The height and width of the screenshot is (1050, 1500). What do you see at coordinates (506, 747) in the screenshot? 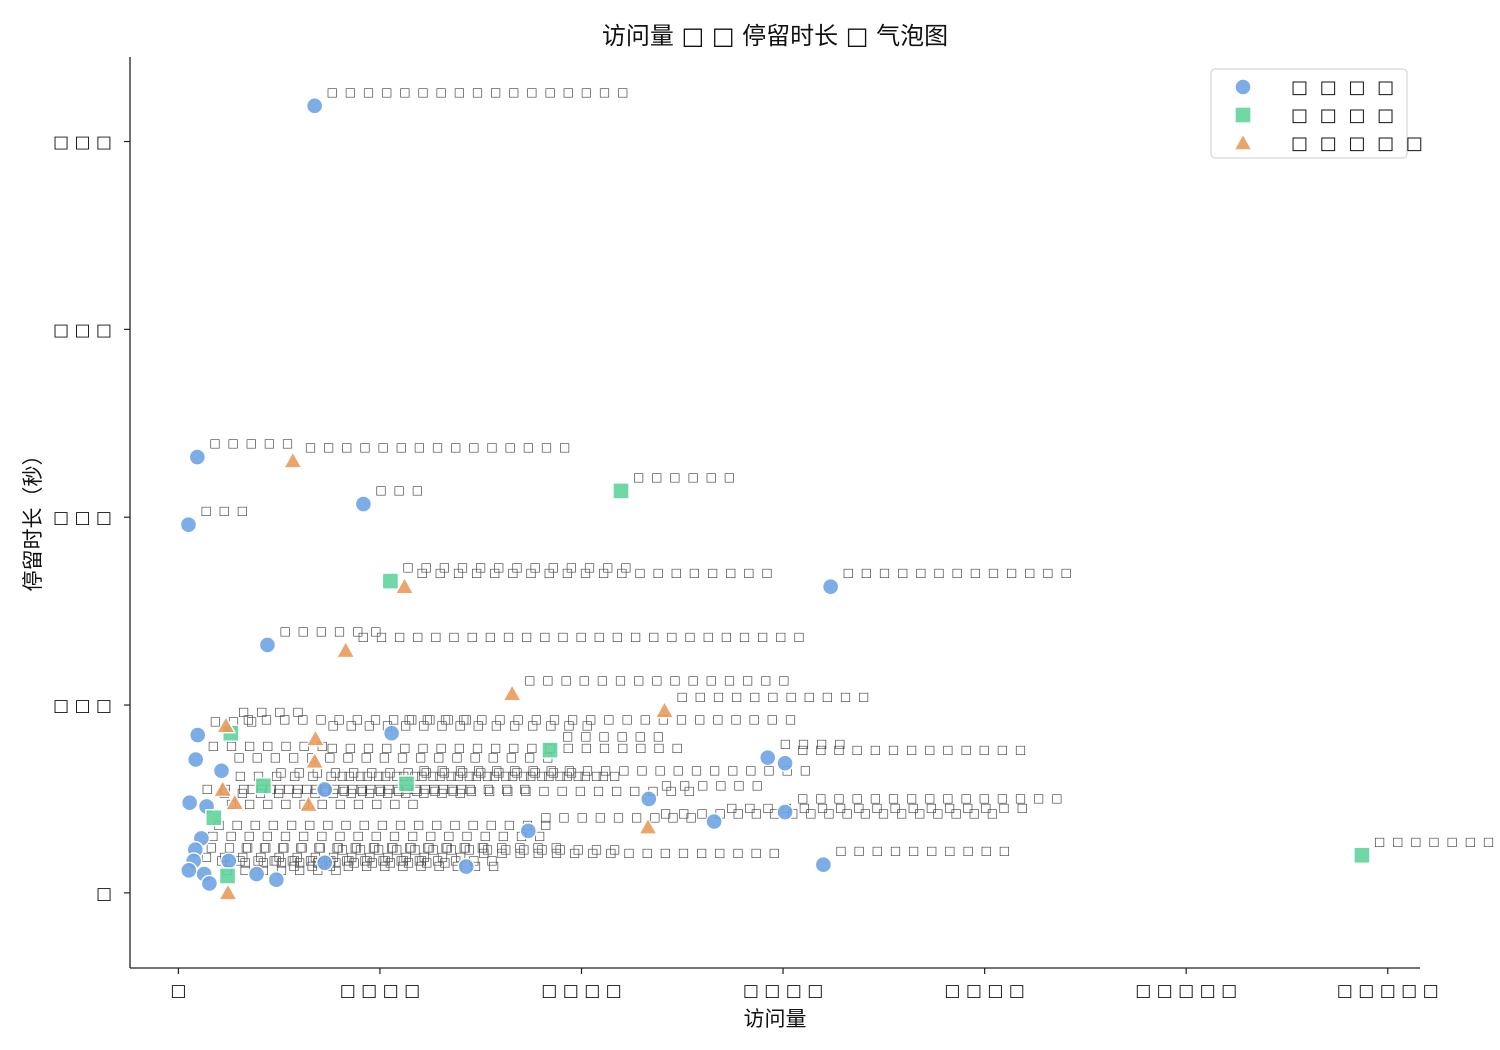
I see `data-label: □ □ □ □ □ □ □ □ □ □ □ □ □ □ □ □ □ □ □ □` at bounding box center [506, 747].